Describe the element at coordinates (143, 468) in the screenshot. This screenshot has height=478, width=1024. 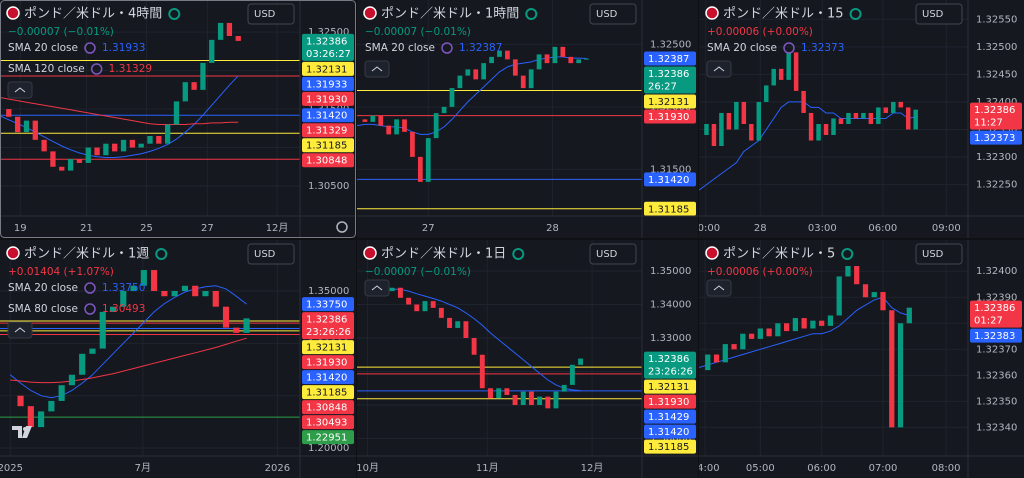
I see `x-tick-label: 7月` at that location.